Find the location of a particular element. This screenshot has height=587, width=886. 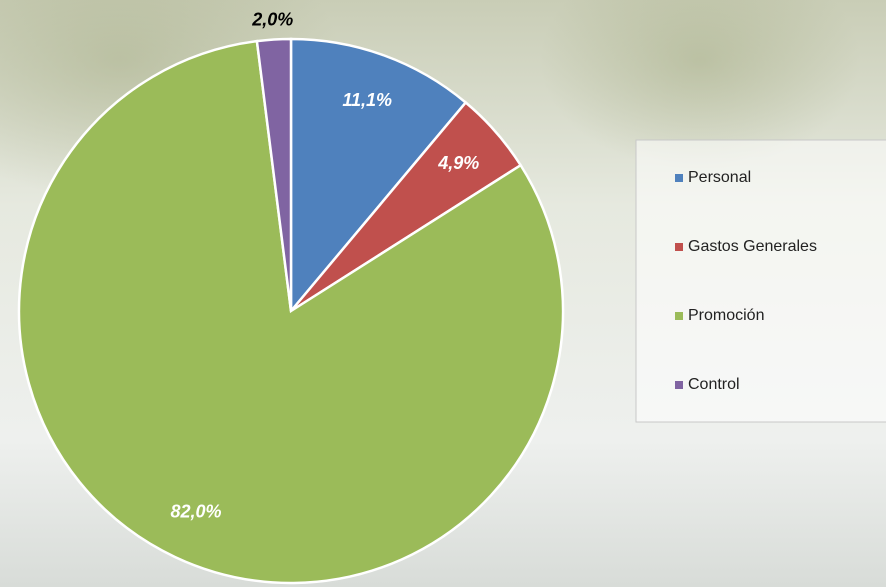

legend-label: Personal is located at coordinates (719, 177).